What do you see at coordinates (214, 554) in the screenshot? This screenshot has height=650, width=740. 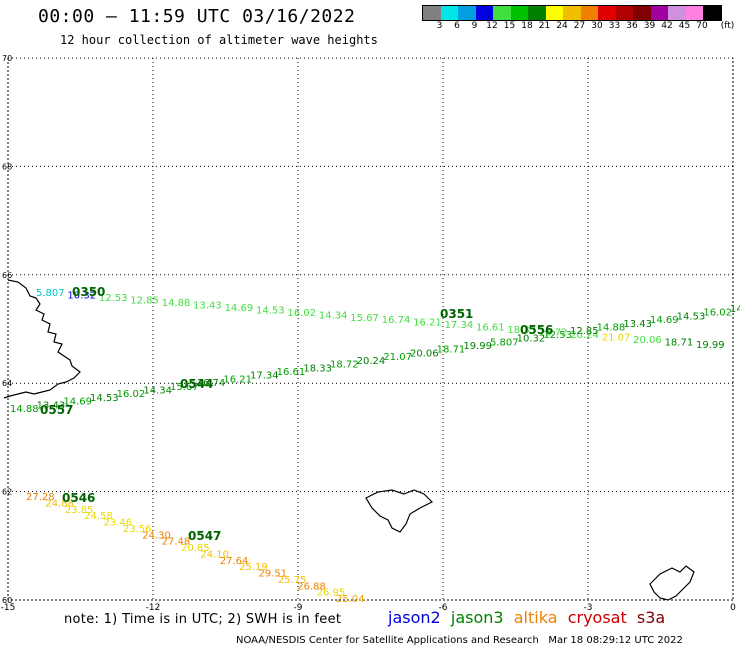 I see `wave-height-label: 24.10` at bounding box center [214, 554].